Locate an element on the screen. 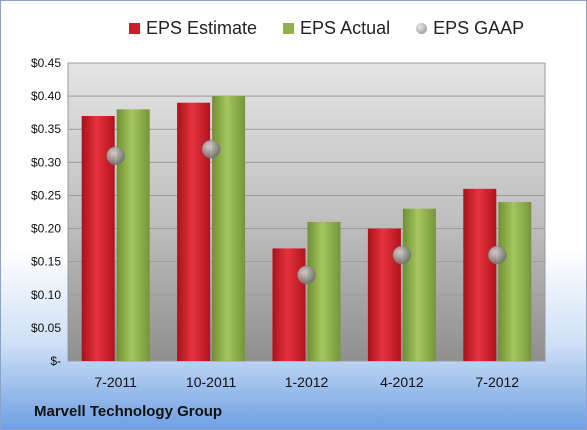 Image resolution: width=587 pixels, height=430 pixels. x-tick-label: 10-2011 is located at coordinates (211, 382).